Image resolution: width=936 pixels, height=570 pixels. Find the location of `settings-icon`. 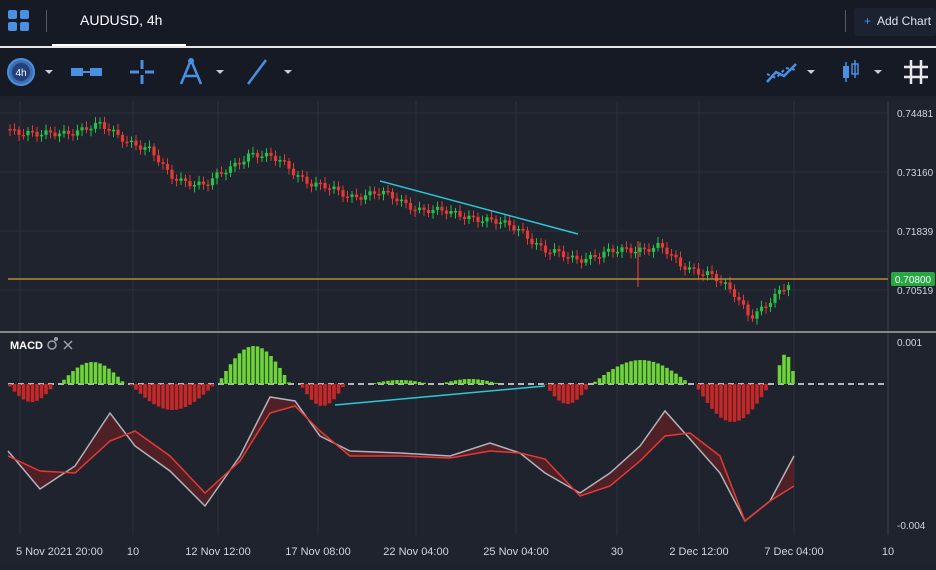

settings-icon is located at coordinates (52, 343).